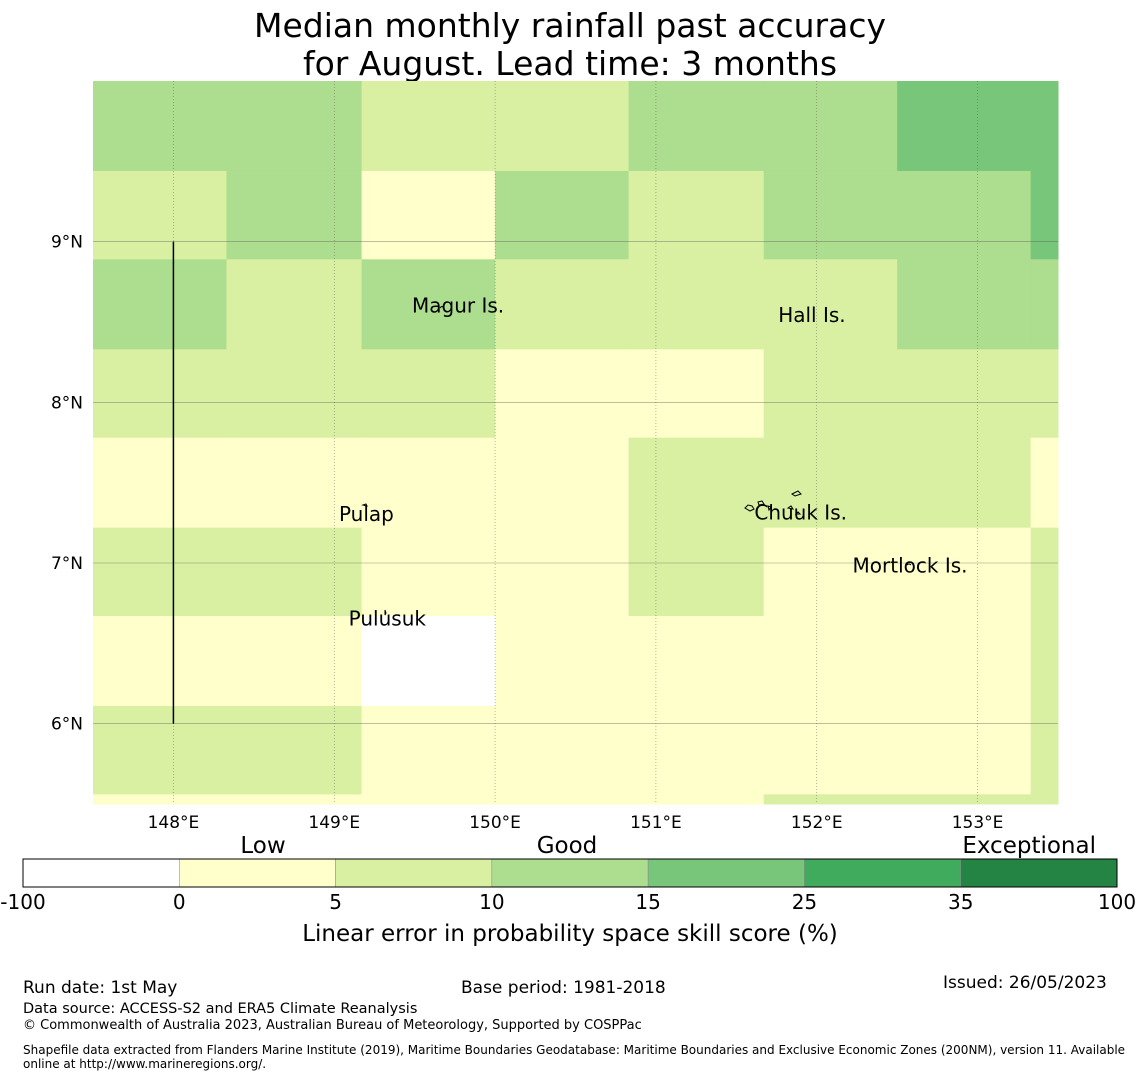 The width and height of the screenshot is (1140, 1080). Describe the element at coordinates (145, 1064) in the screenshot. I see `shapefile-credit-line-2: online at http://www.marineregions.org/.` at that location.